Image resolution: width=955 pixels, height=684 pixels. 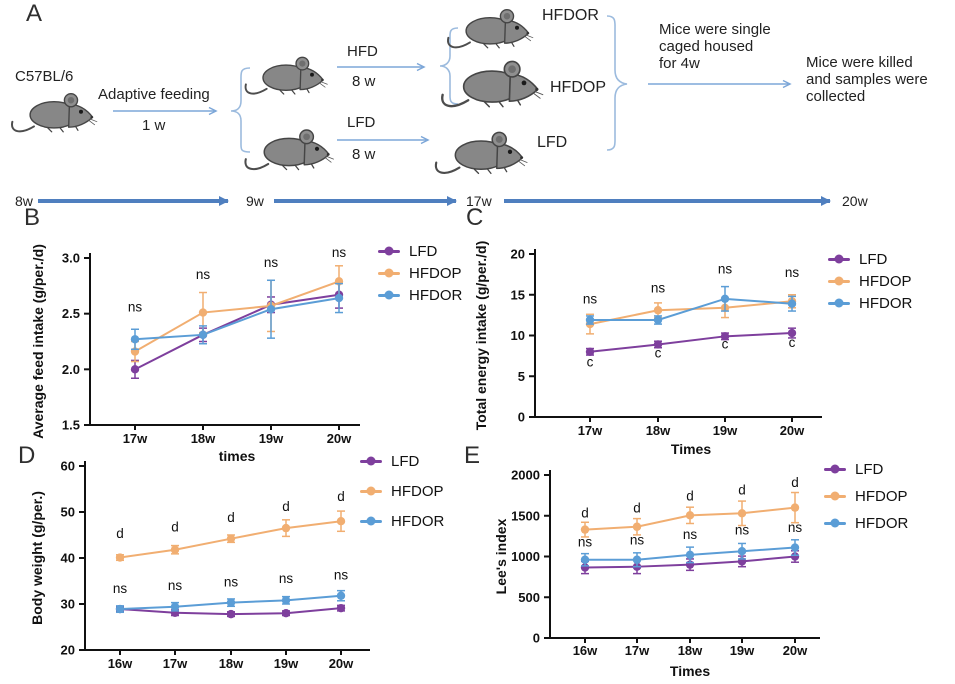 What do you see at coordinates (37, 558) in the screenshot?
I see `y-axis-title: Body weight (g/per.)` at bounding box center [37, 558].